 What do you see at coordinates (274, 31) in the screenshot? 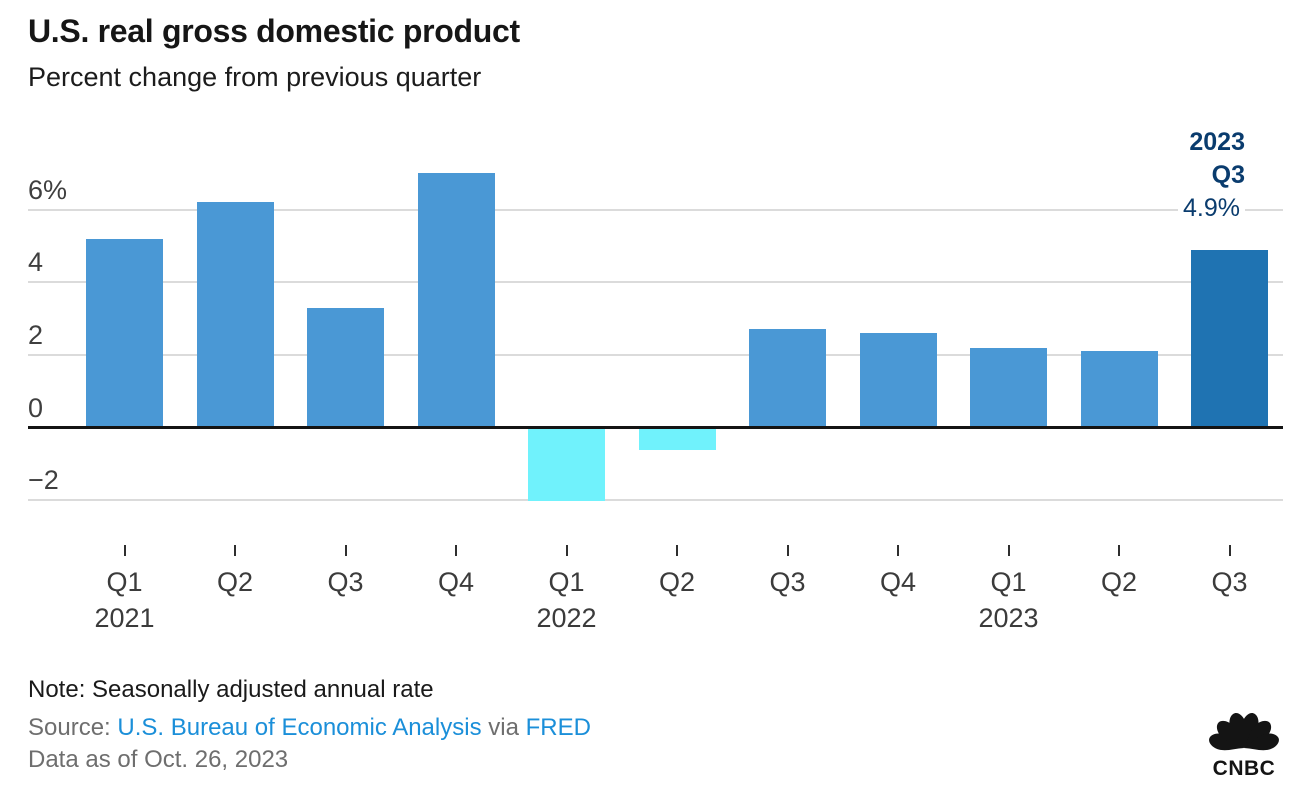
I see `chart-title: U.S. real gross domestic product` at bounding box center [274, 31].